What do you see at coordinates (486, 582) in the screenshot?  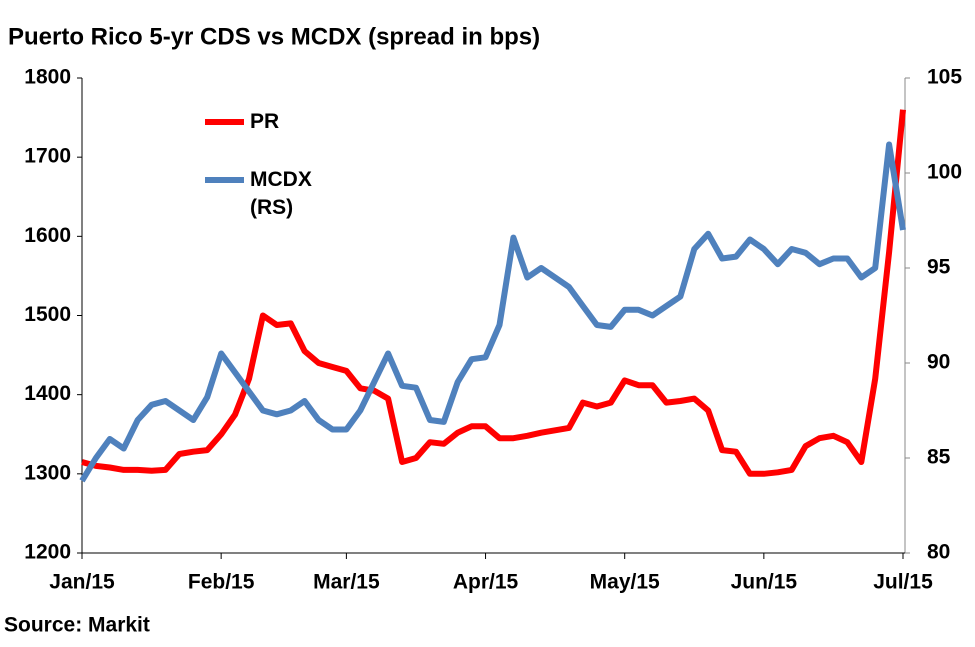 I see `x-tick-label: Apr/15` at bounding box center [486, 582].